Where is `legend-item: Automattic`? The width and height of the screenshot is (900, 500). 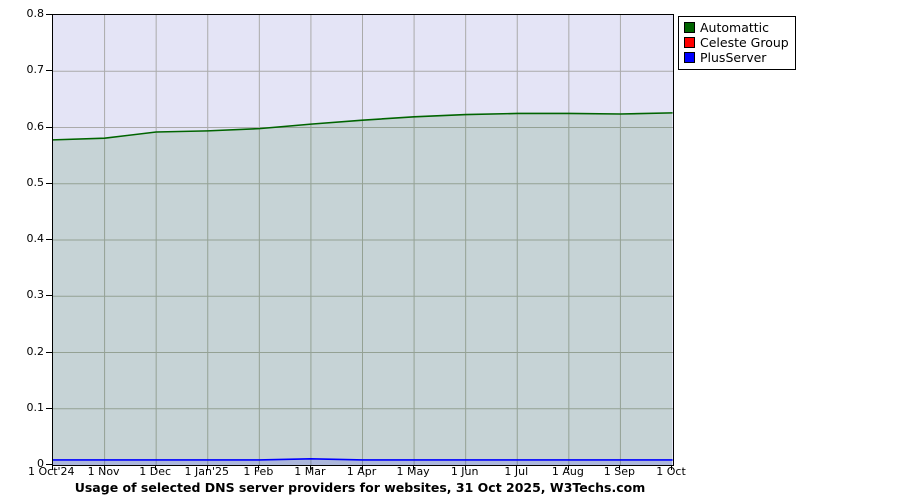 legend-item: Automattic is located at coordinates (736, 27).